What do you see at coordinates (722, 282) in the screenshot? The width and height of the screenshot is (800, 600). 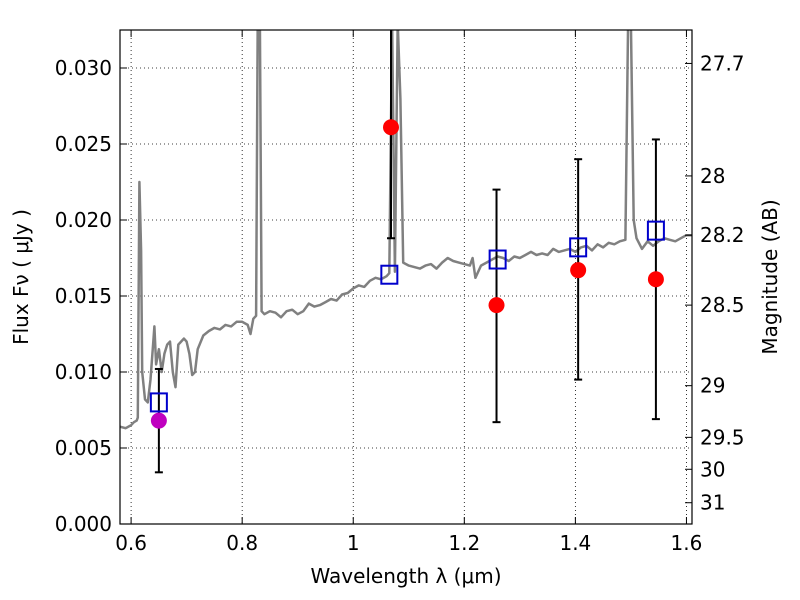 I see `y-right-tick-labels: 27.7 28 28.2 28.5 29 29.5 30 31` at bounding box center [722, 282].